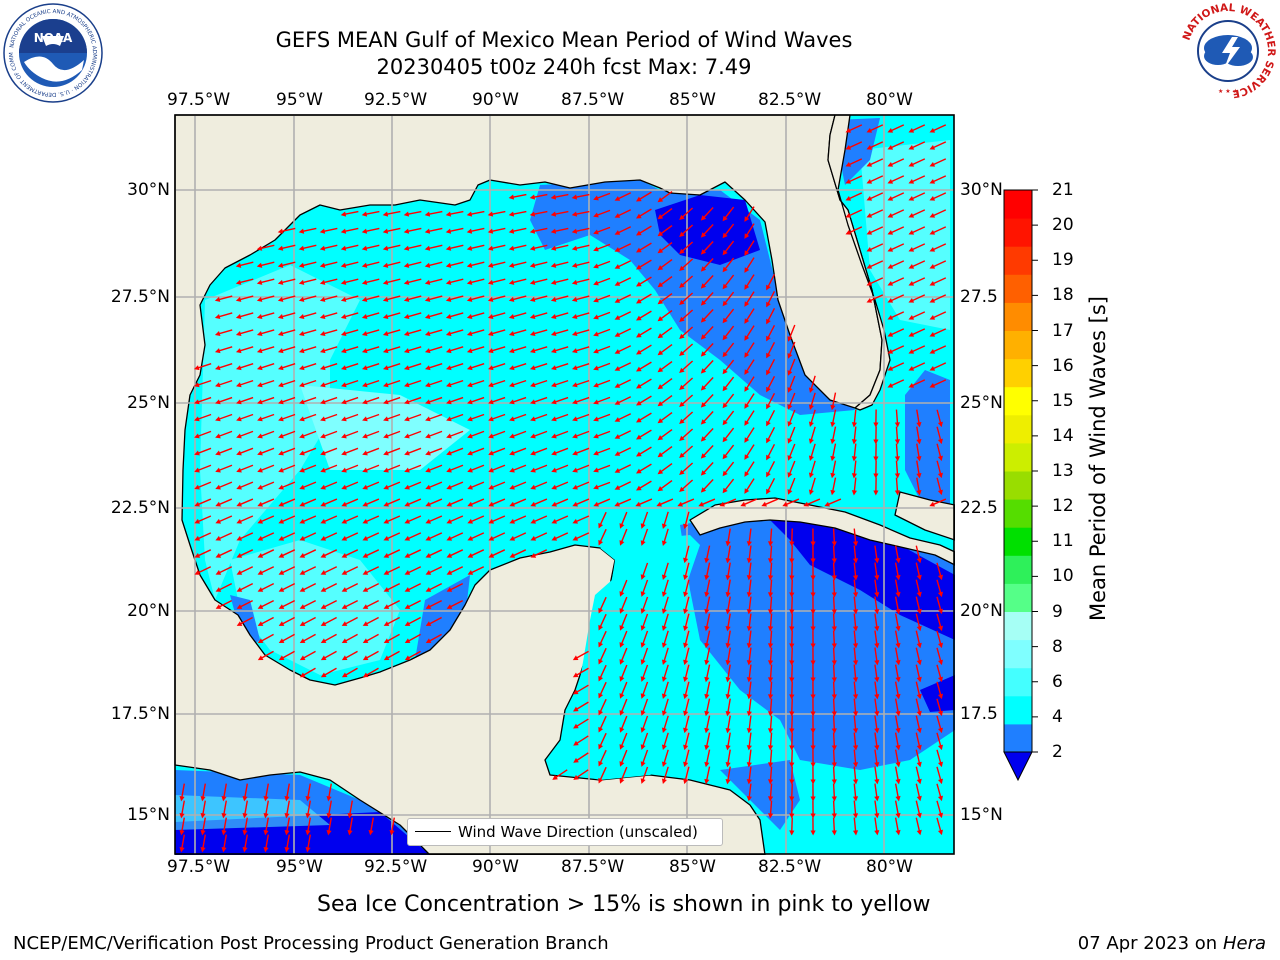 The image size is (1280, 960). What do you see at coordinates (981, 611) in the screenshot?
I see `lat-label-right-4: 20°N` at bounding box center [981, 611].